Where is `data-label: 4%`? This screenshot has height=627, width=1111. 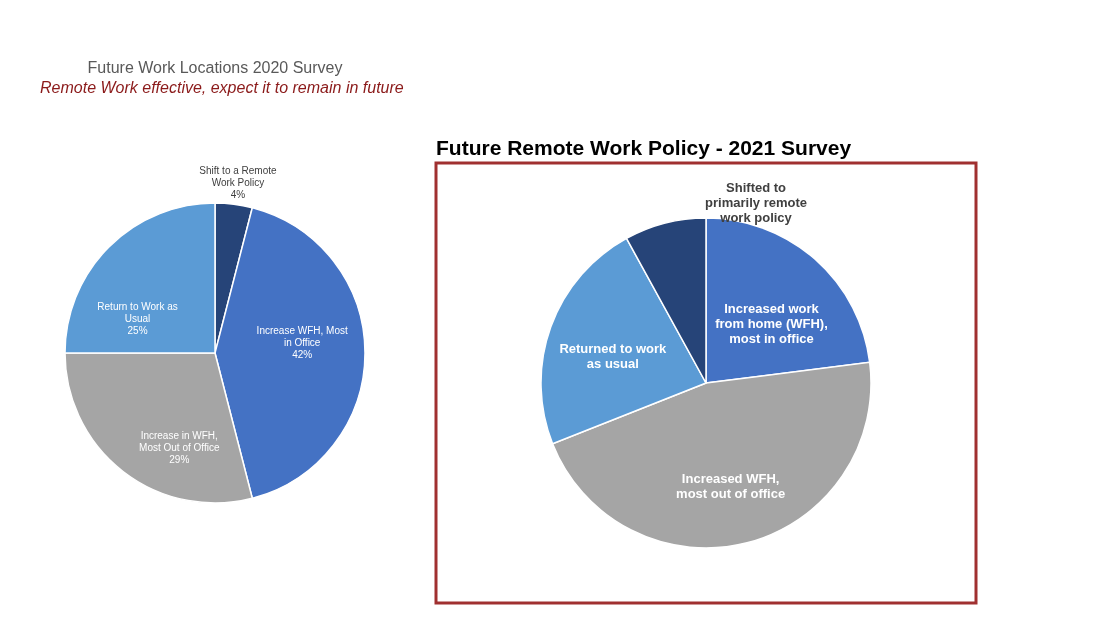
data-label: 4% is located at coordinates (238, 195).